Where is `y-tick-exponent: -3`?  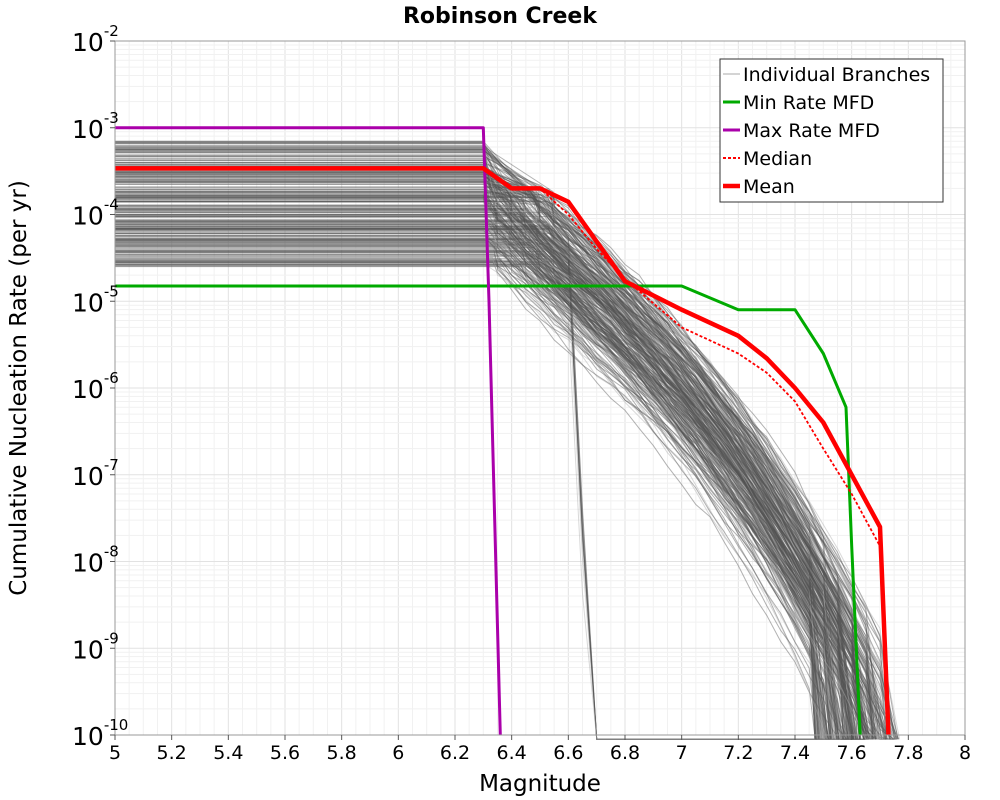
y-tick-exponent: -3 is located at coordinates (111, 118).